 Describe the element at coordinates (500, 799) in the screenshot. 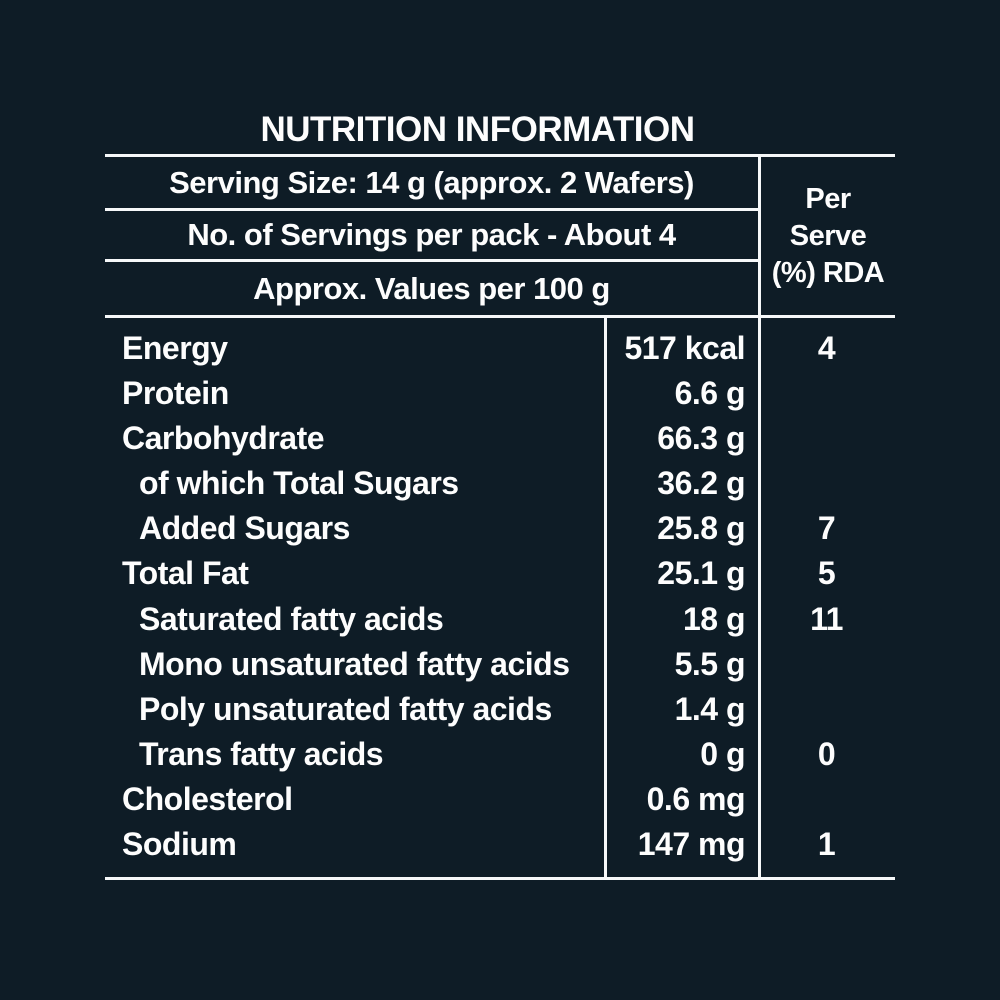

I see `table-row: Cholesterol 0.6 mg` at that location.